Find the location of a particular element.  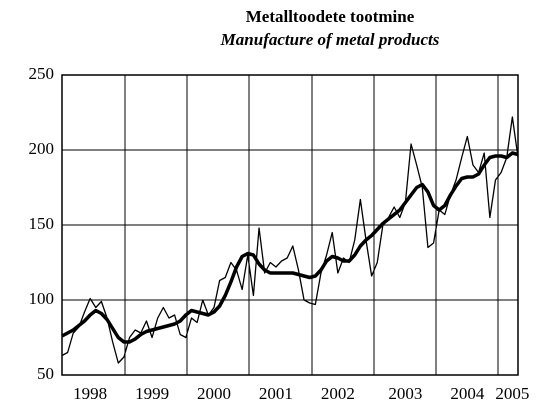

x-tick-label: 2002 is located at coordinates (338, 393).